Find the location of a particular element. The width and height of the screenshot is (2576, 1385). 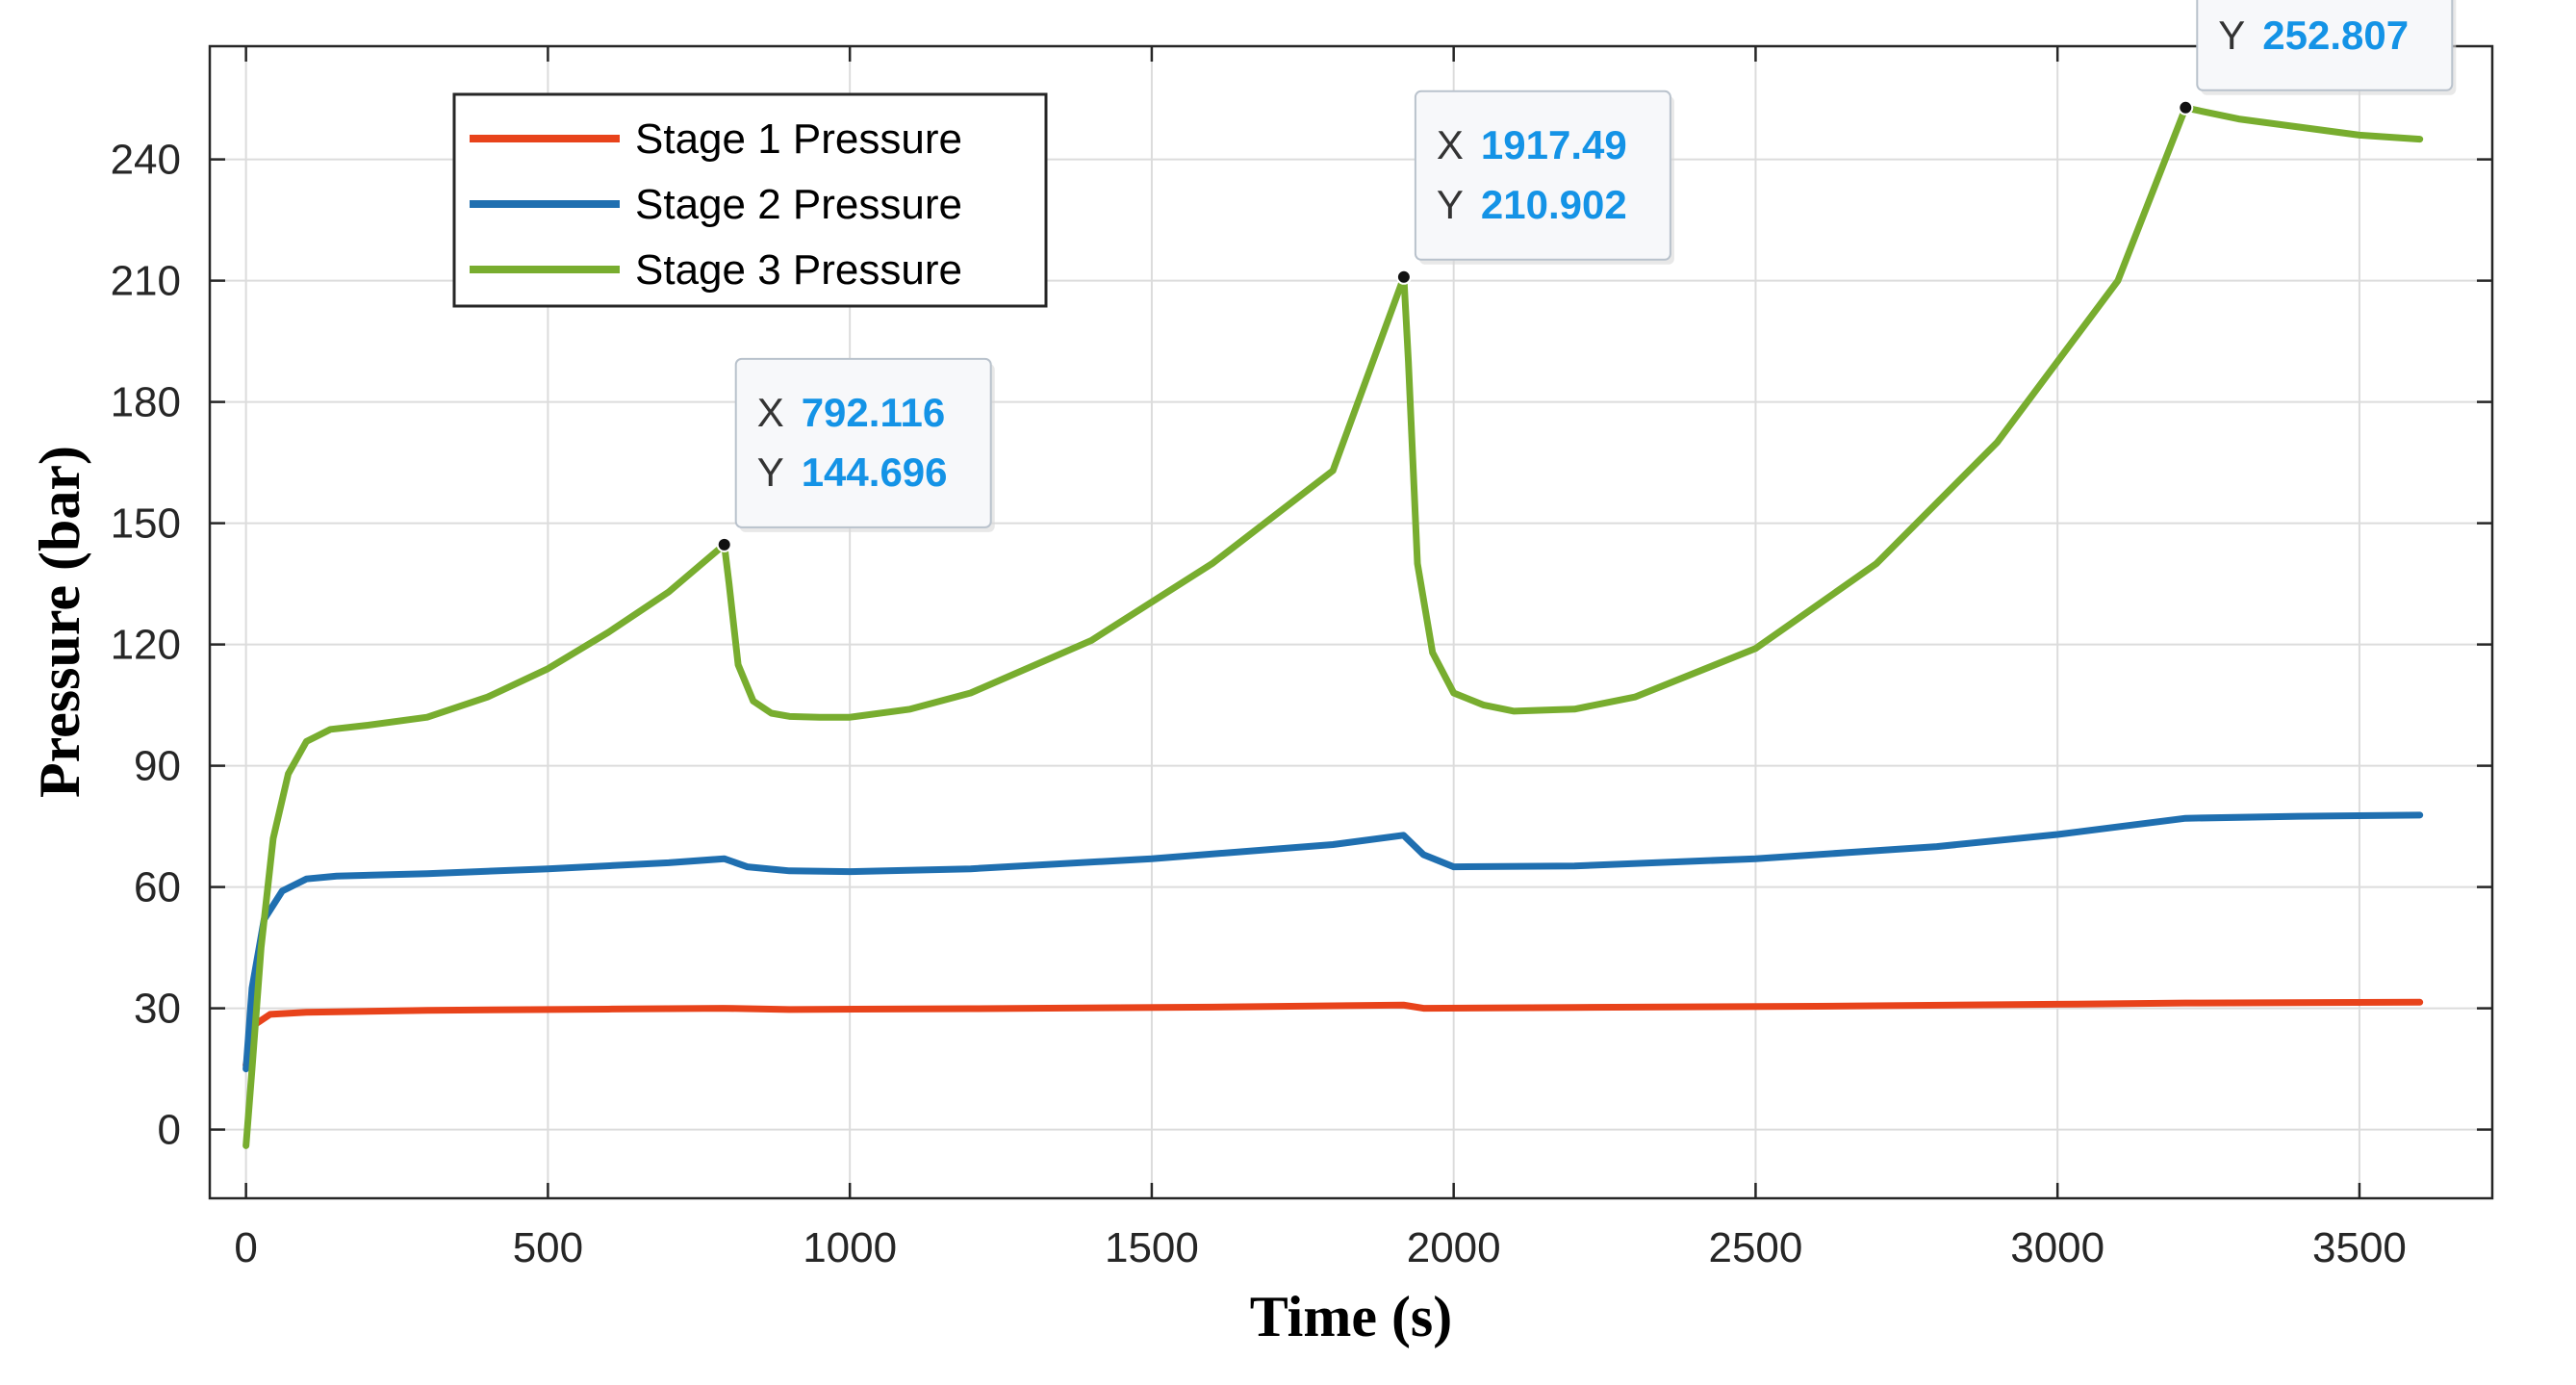

x-tick-label: 2500 is located at coordinates (1755, 1247).